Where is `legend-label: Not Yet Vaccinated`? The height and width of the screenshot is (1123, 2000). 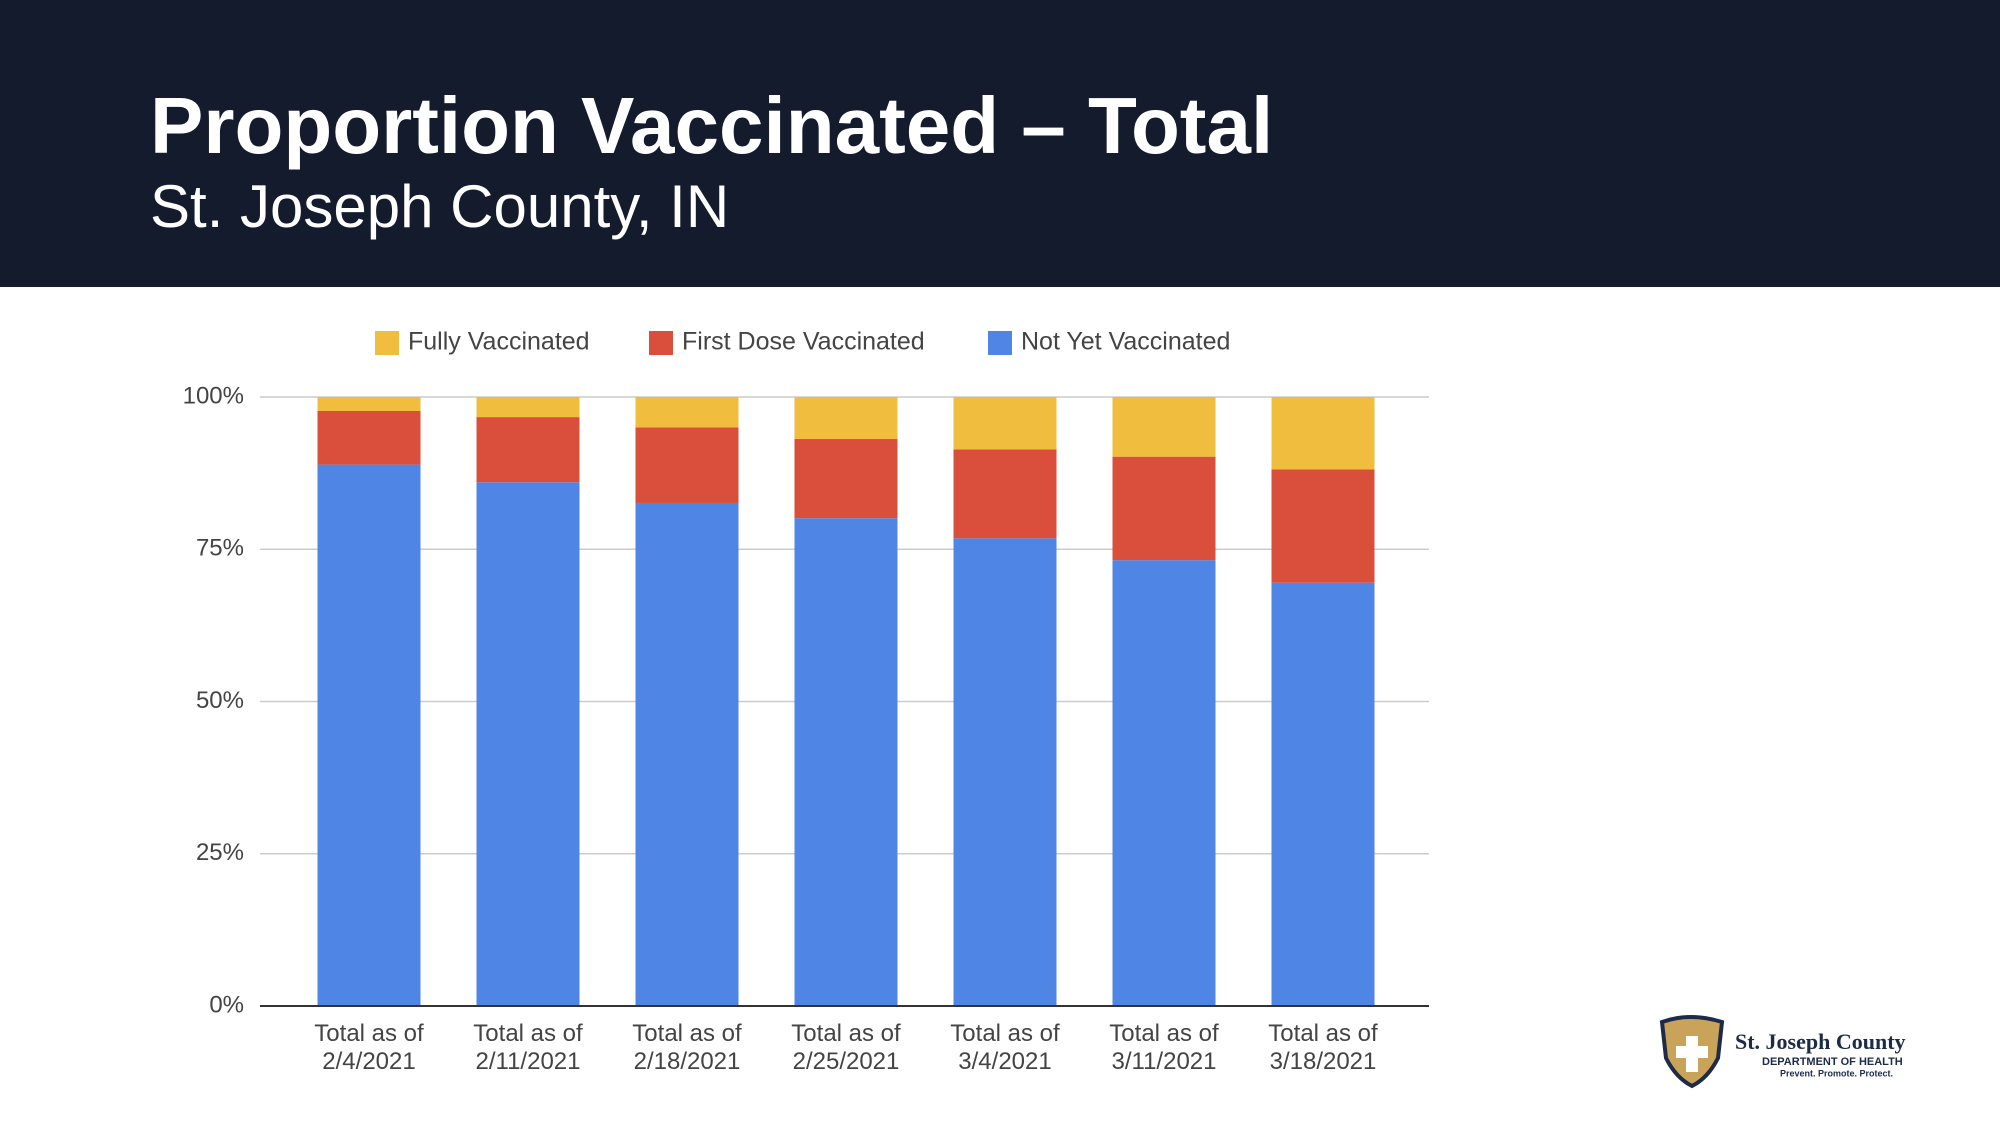 legend-label: Not Yet Vaccinated is located at coordinates (1125, 342).